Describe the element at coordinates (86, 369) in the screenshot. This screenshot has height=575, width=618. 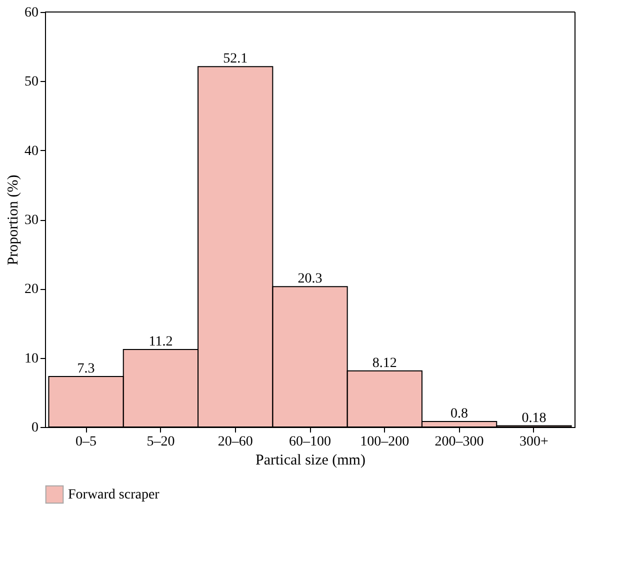
I see `data-label: 7.3` at that location.